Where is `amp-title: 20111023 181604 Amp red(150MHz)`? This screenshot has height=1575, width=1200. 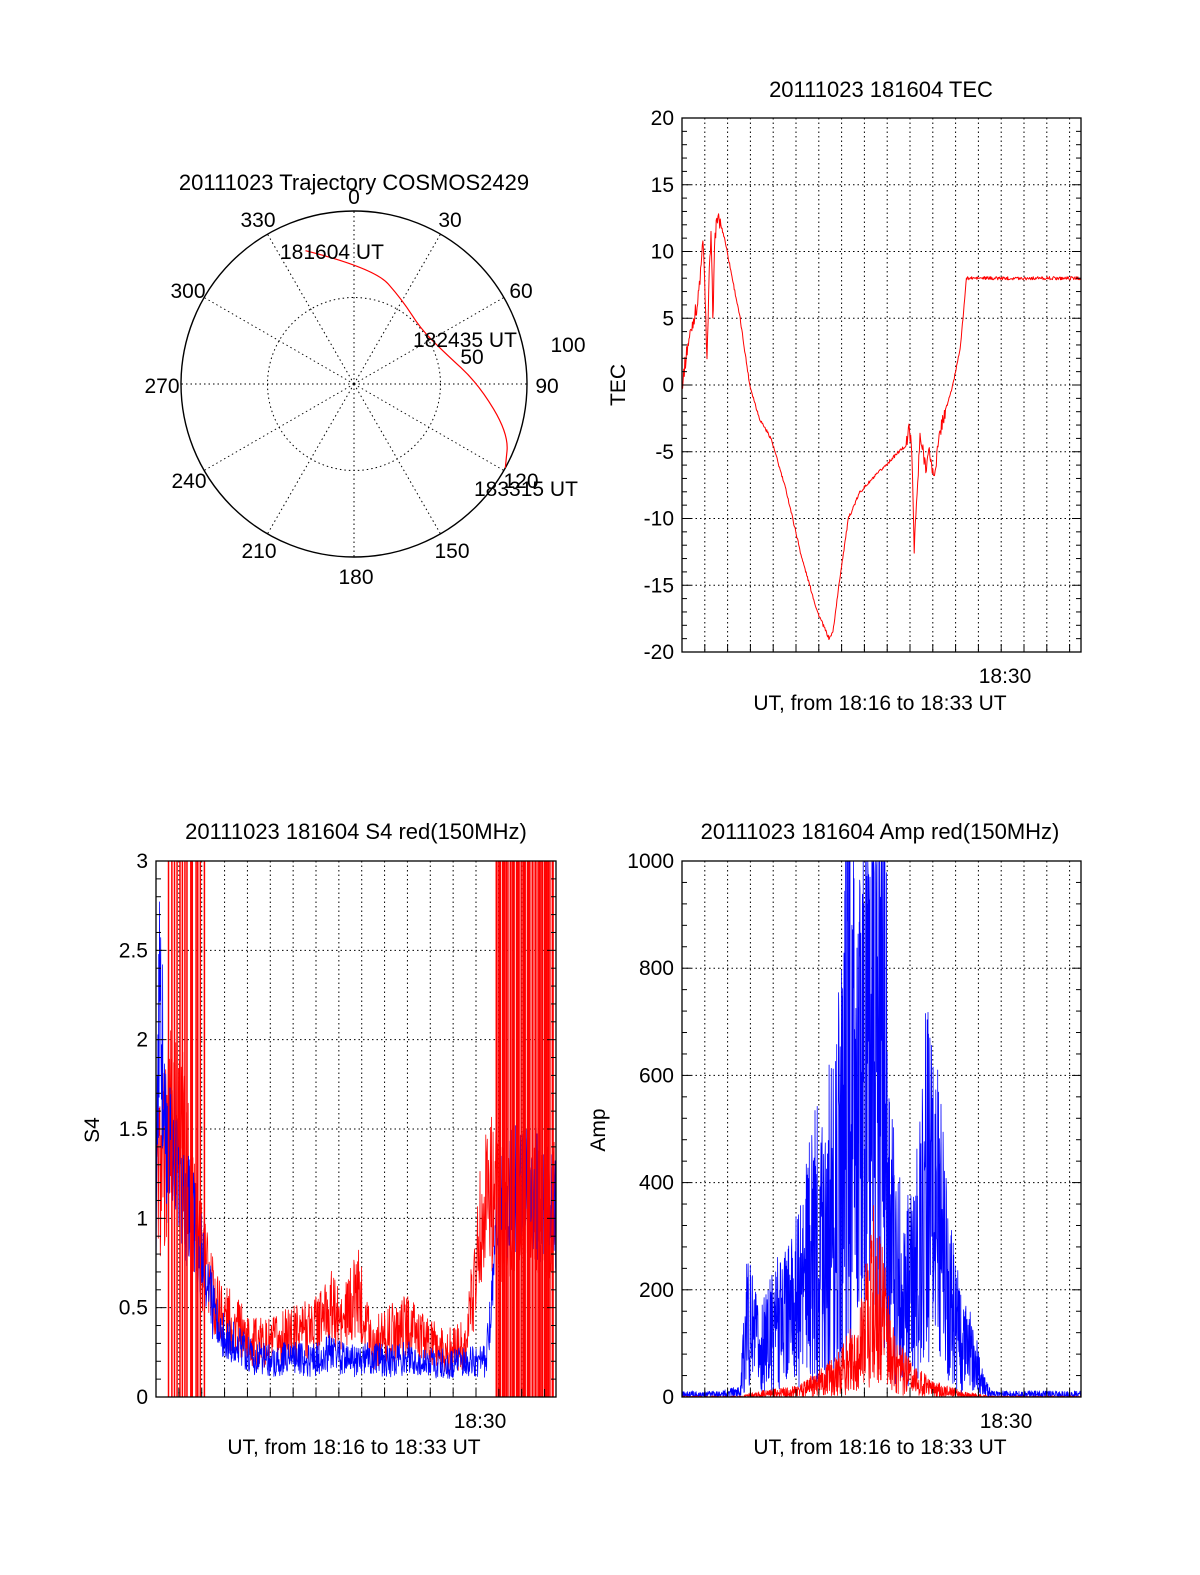 amp-title: 20111023 181604 Amp red(150MHz) is located at coordinates (880, 831).